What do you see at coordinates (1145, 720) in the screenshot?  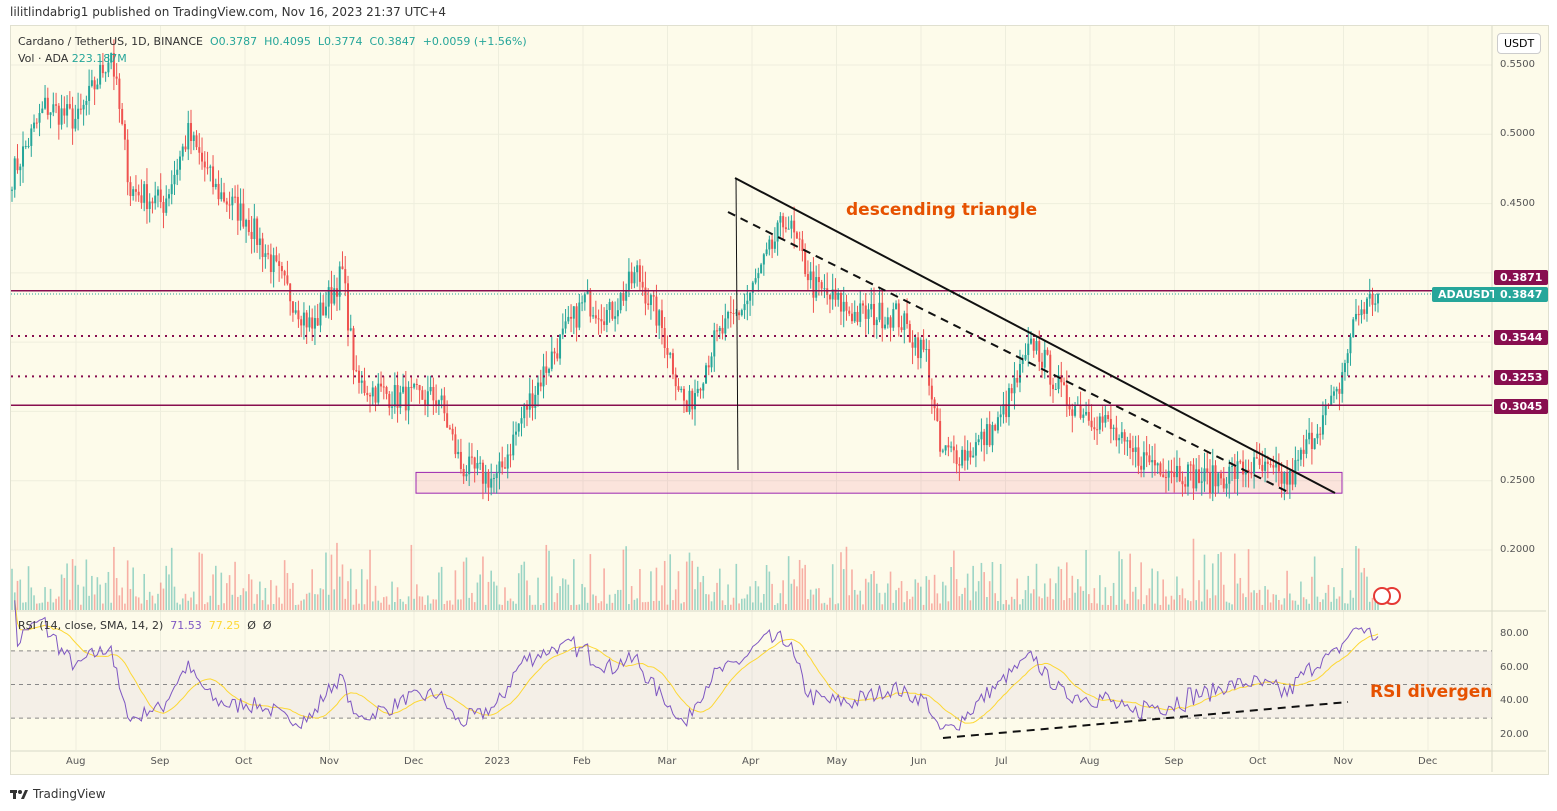 I see `rsi-divergence-line` at bounding box center [1145, 720].